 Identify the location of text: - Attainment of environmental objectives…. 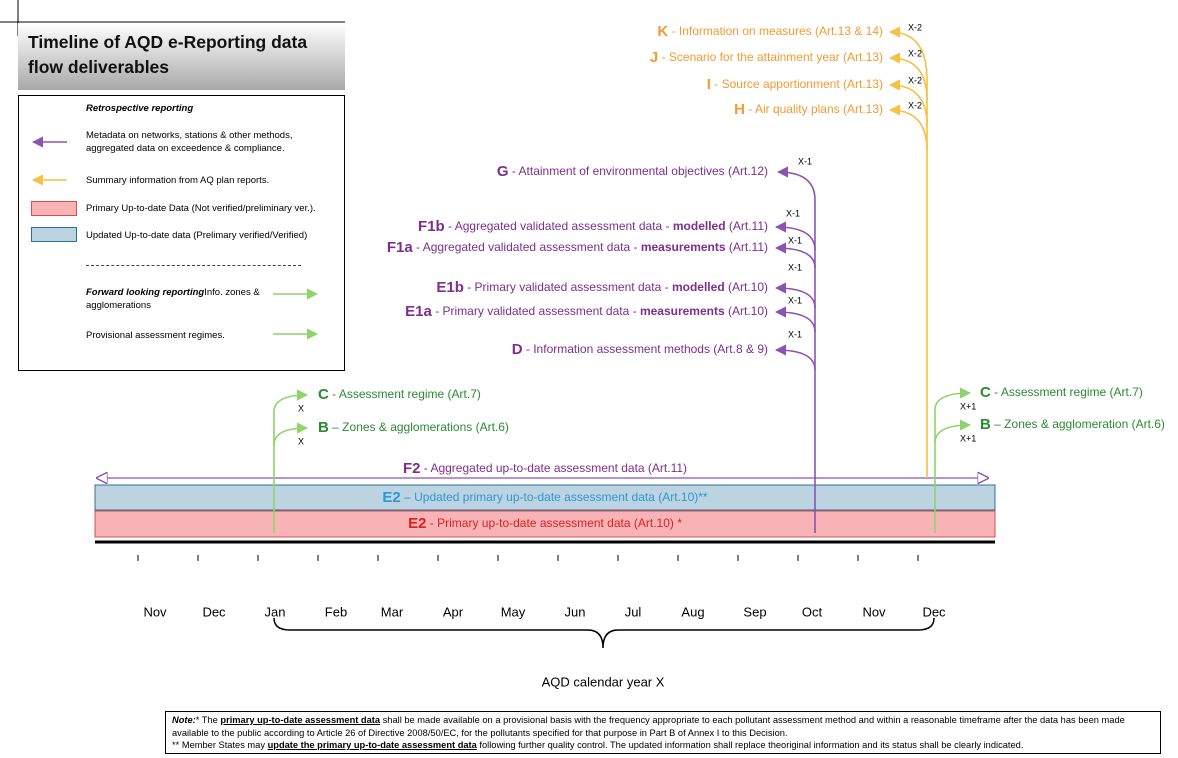
(638, 171).